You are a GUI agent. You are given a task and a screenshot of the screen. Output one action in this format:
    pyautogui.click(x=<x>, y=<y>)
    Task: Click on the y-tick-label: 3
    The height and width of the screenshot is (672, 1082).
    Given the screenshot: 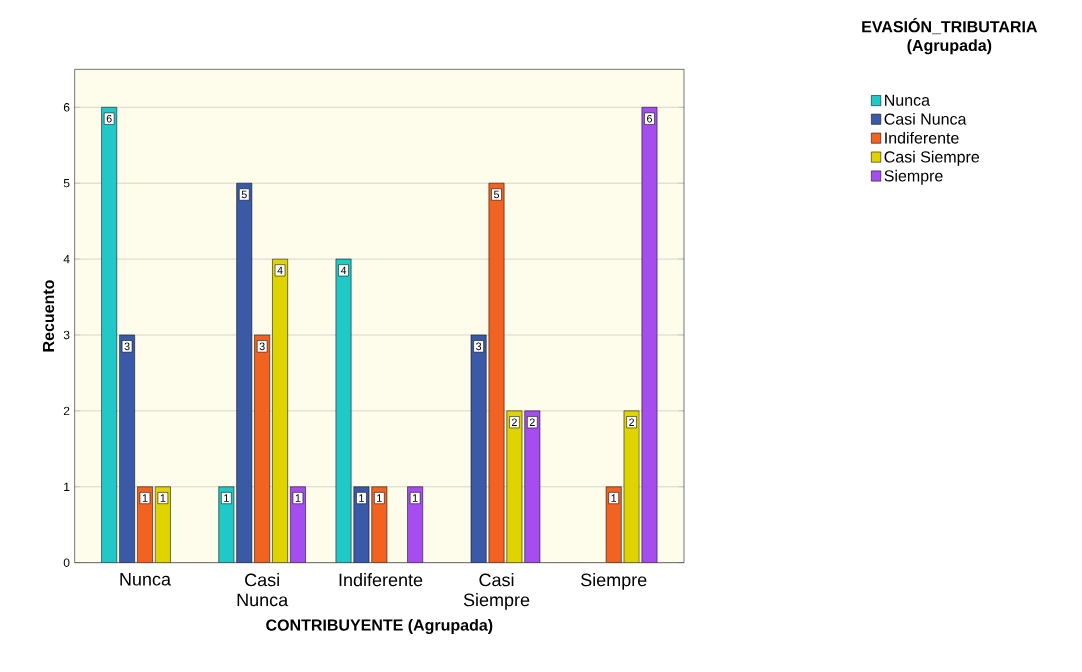 What is the action you would take?
    pyautogui.click(x=66, y=335)
    